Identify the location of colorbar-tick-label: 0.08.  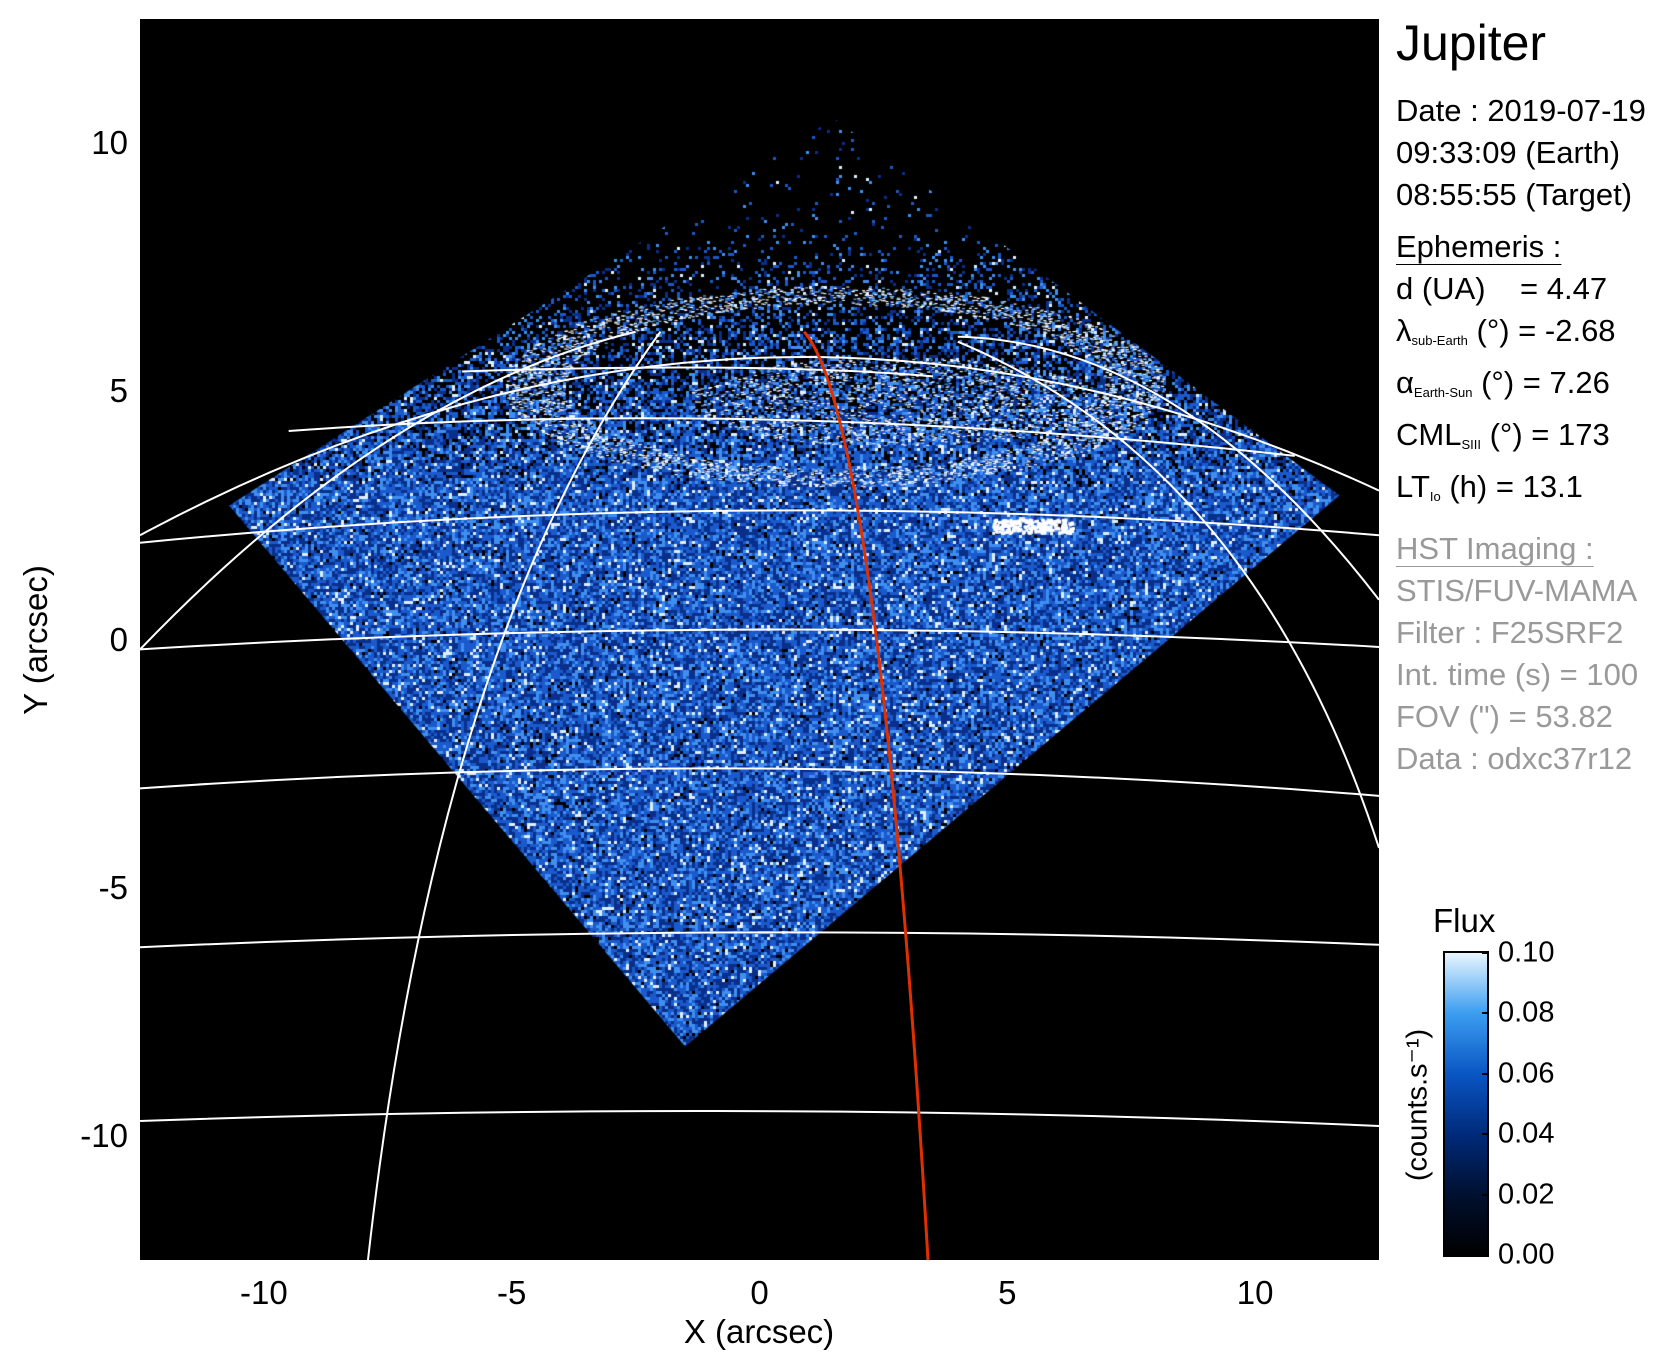
(1526, 1012).